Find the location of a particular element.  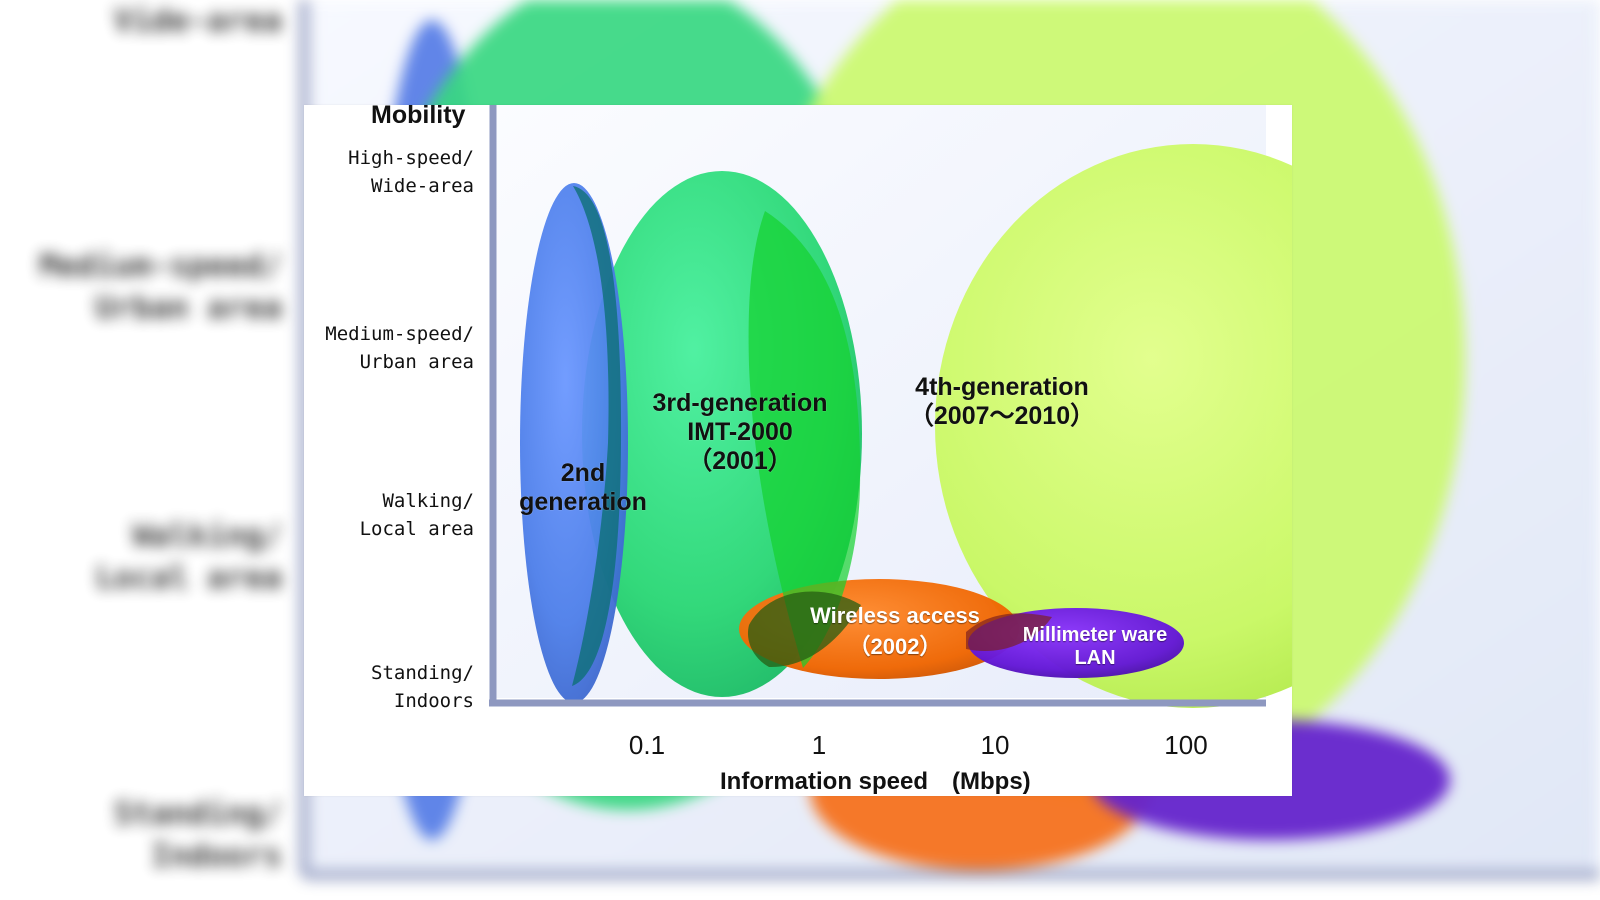

speed-tick-0-1: 0.1 is located at coordinates (647, 745).